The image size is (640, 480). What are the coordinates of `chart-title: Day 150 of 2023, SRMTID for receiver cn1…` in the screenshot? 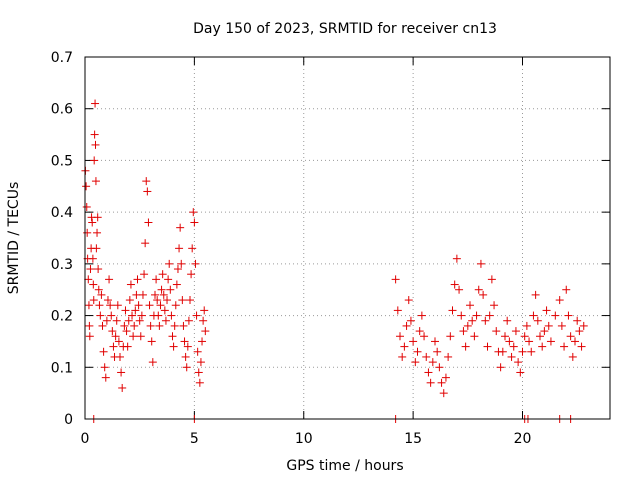 It's located at (345, 29).